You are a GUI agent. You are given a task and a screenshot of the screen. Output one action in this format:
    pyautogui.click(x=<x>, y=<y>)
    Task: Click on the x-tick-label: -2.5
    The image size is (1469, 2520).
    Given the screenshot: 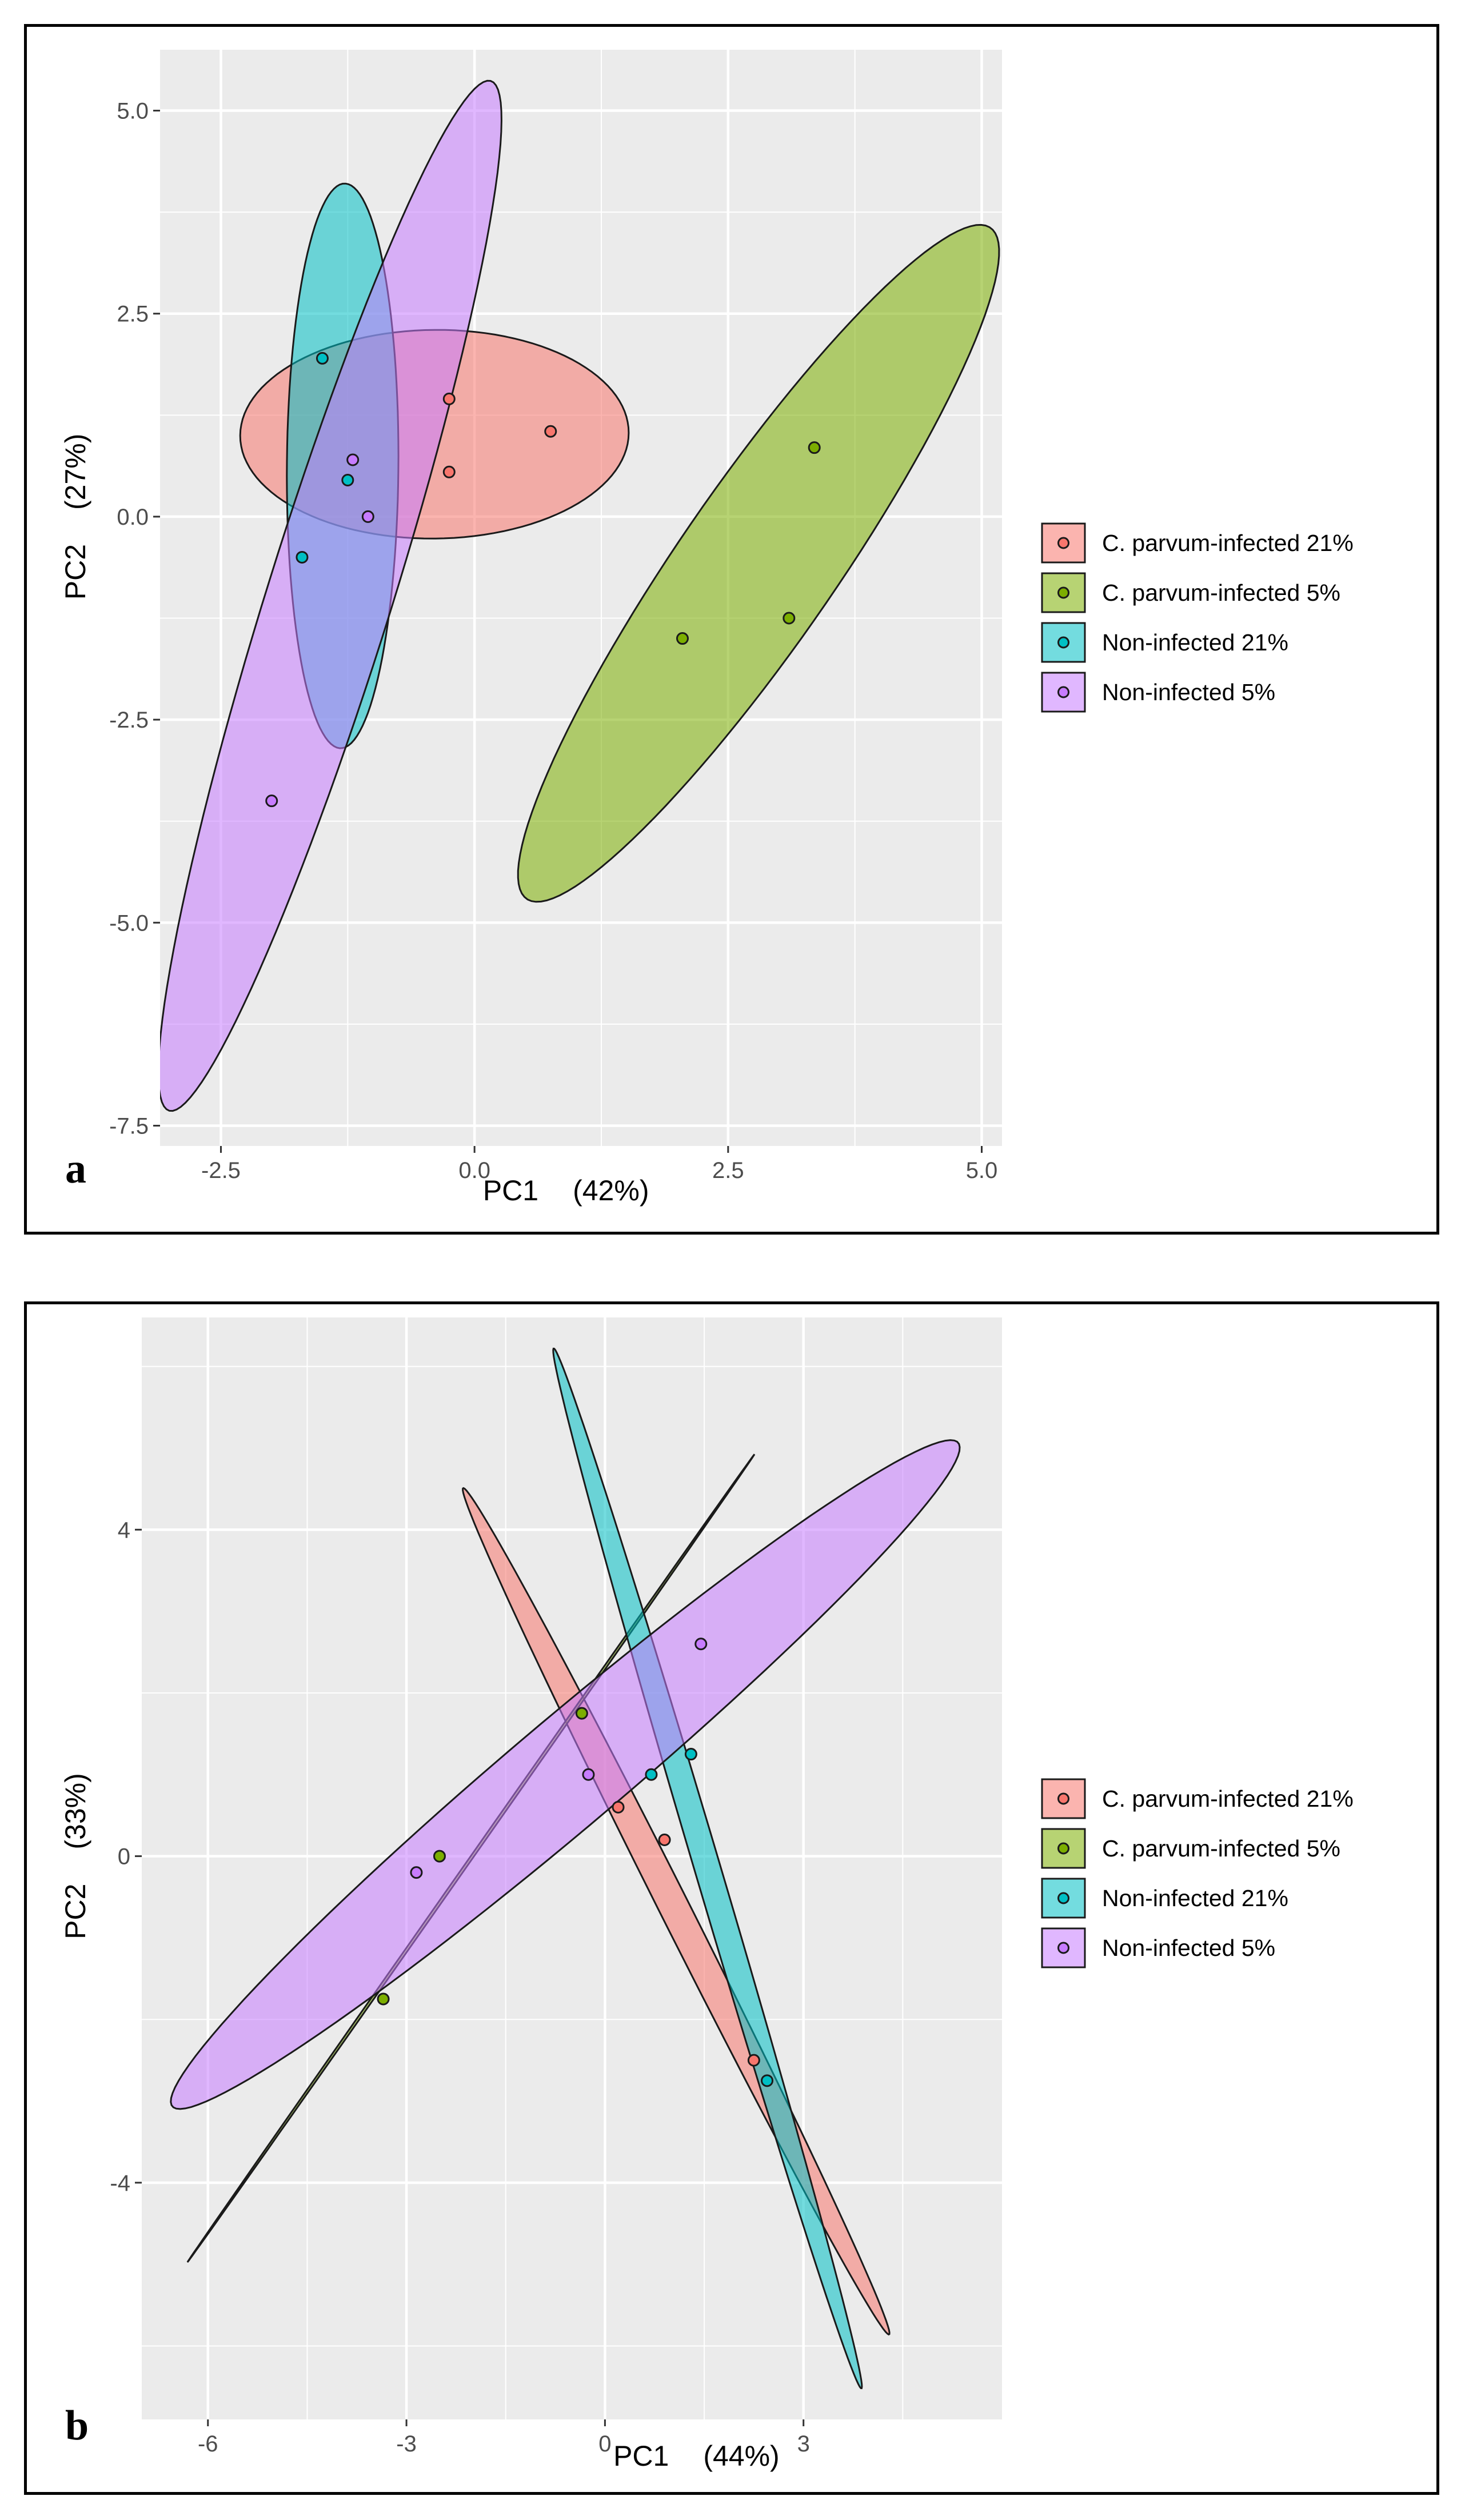 What is the action you would take?
    pyautogui.click(x=221, y=1170)
    